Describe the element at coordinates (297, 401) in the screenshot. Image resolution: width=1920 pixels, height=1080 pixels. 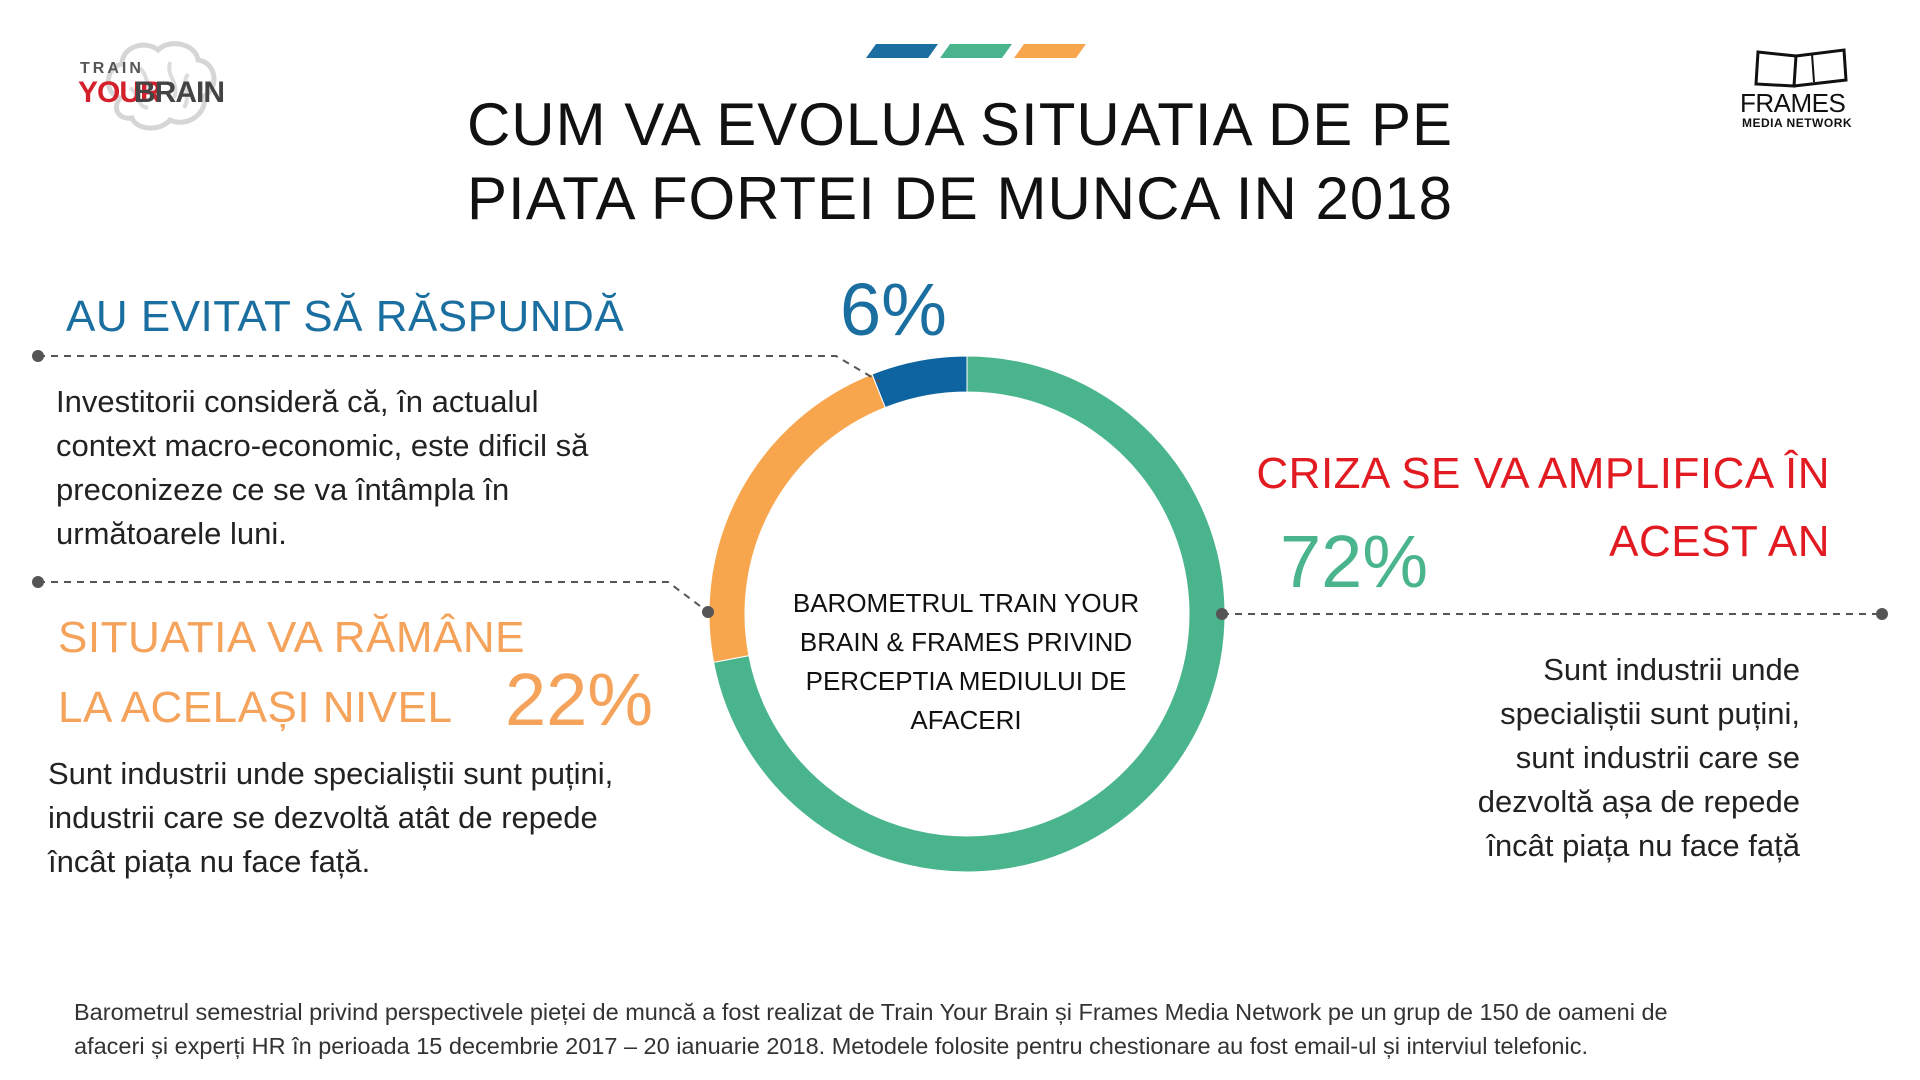
I see `text-avoided-line: Investitorii consideră că, în actualul` at that location.